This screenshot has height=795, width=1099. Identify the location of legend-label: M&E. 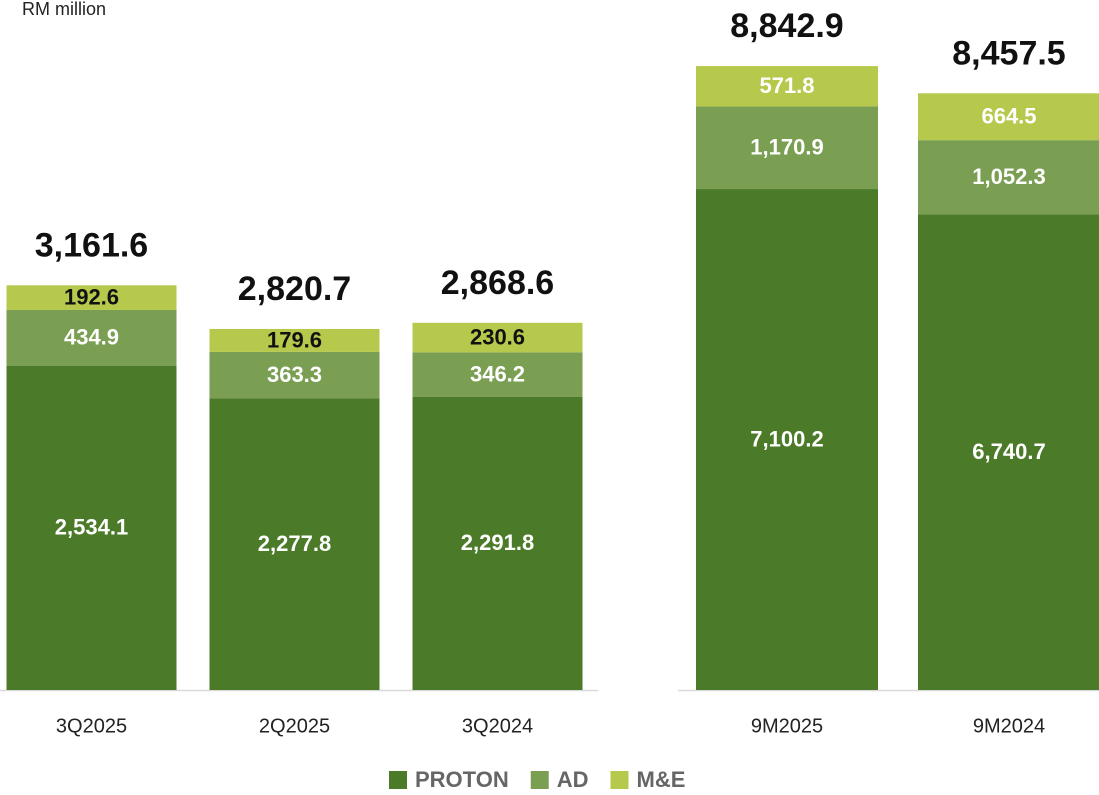
(661, 779).